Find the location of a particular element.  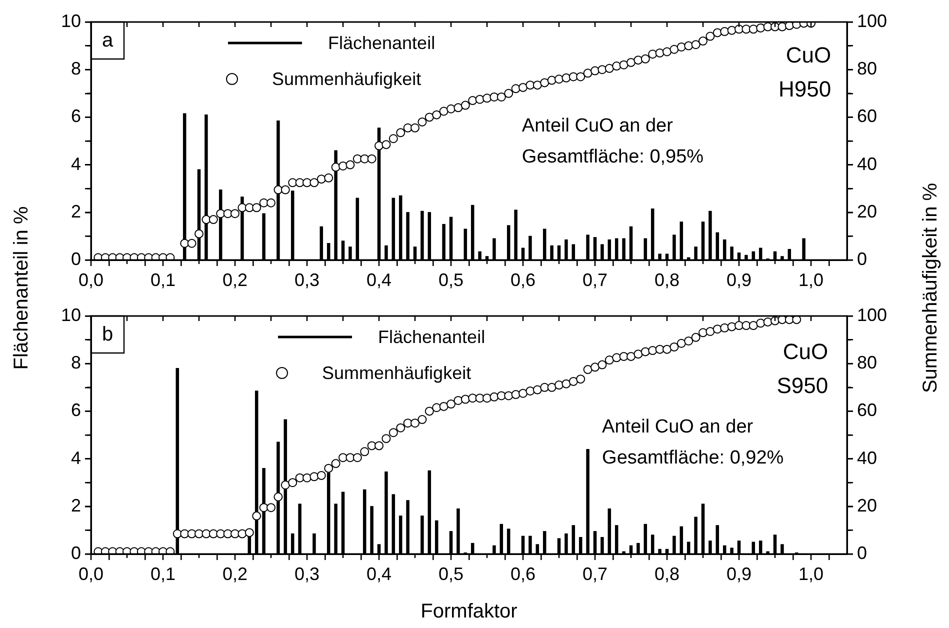

annotation: CuO H950 is located at coordinates (805, 72).